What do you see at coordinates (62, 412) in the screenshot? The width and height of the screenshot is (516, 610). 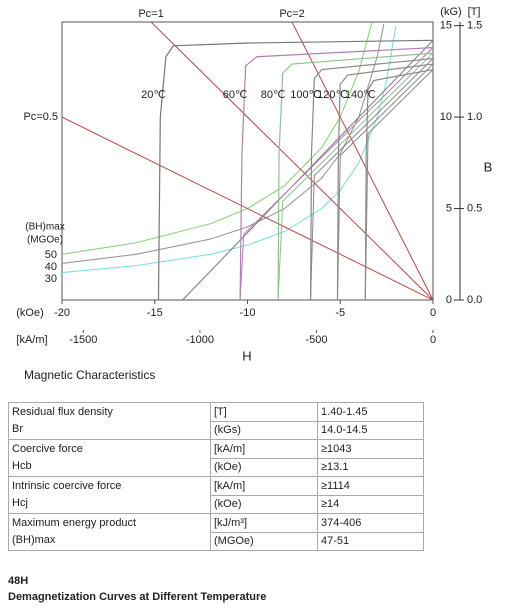 I see `property-name: Residual flux density` at bounding box center [62, 412].